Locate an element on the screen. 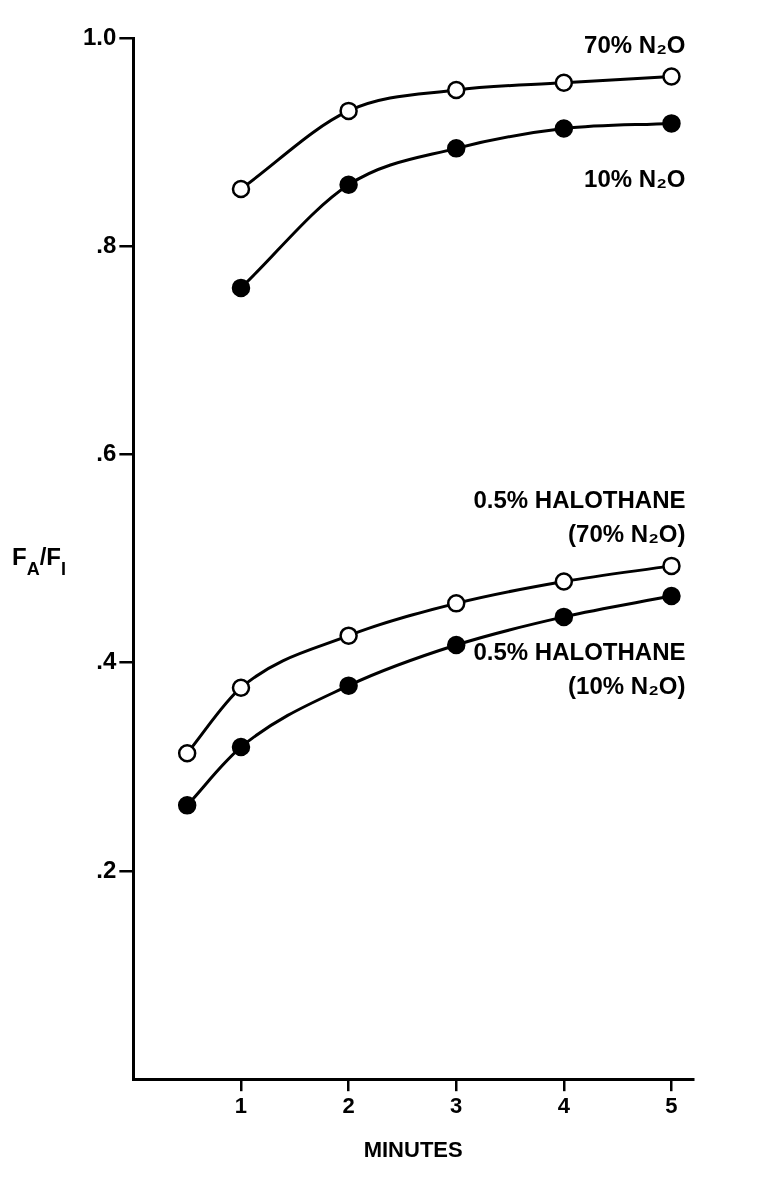 The width and height of the screenshot is (775, 1200). x-tick-label: 1 is located at coordinates (241, 1106).